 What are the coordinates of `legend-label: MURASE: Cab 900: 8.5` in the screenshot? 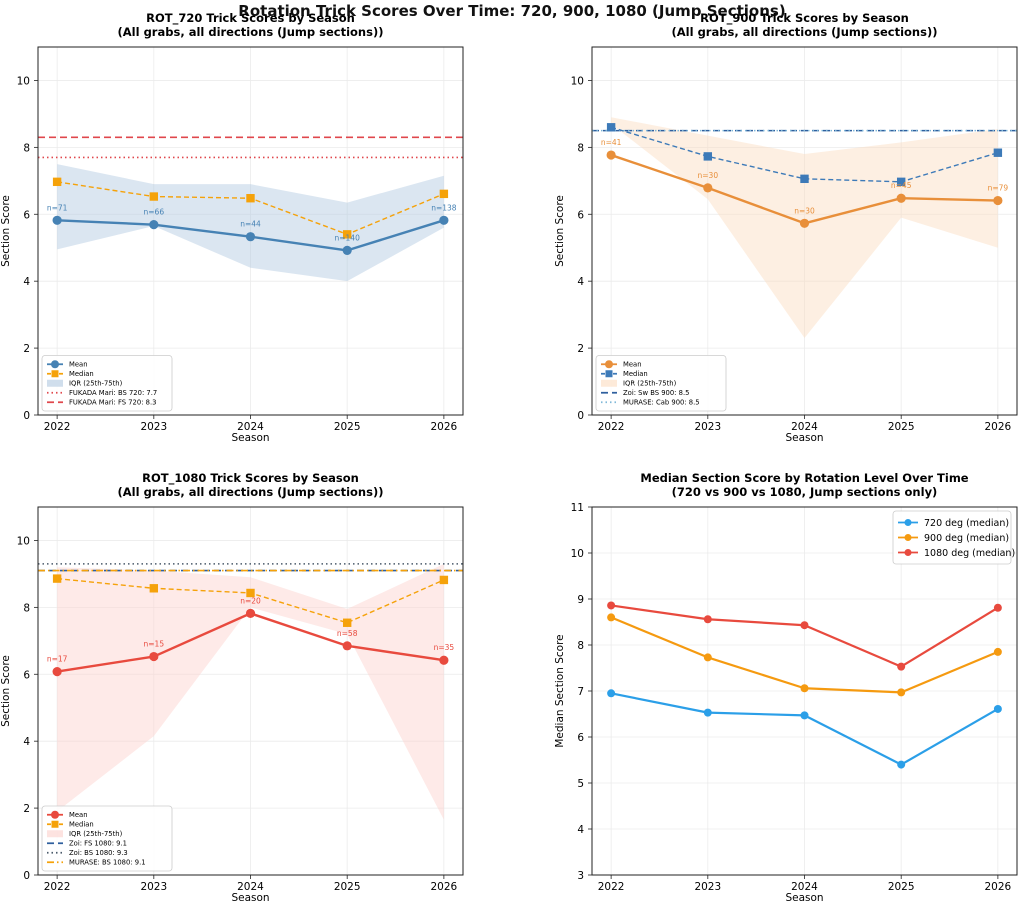 It's located at (661, 403).